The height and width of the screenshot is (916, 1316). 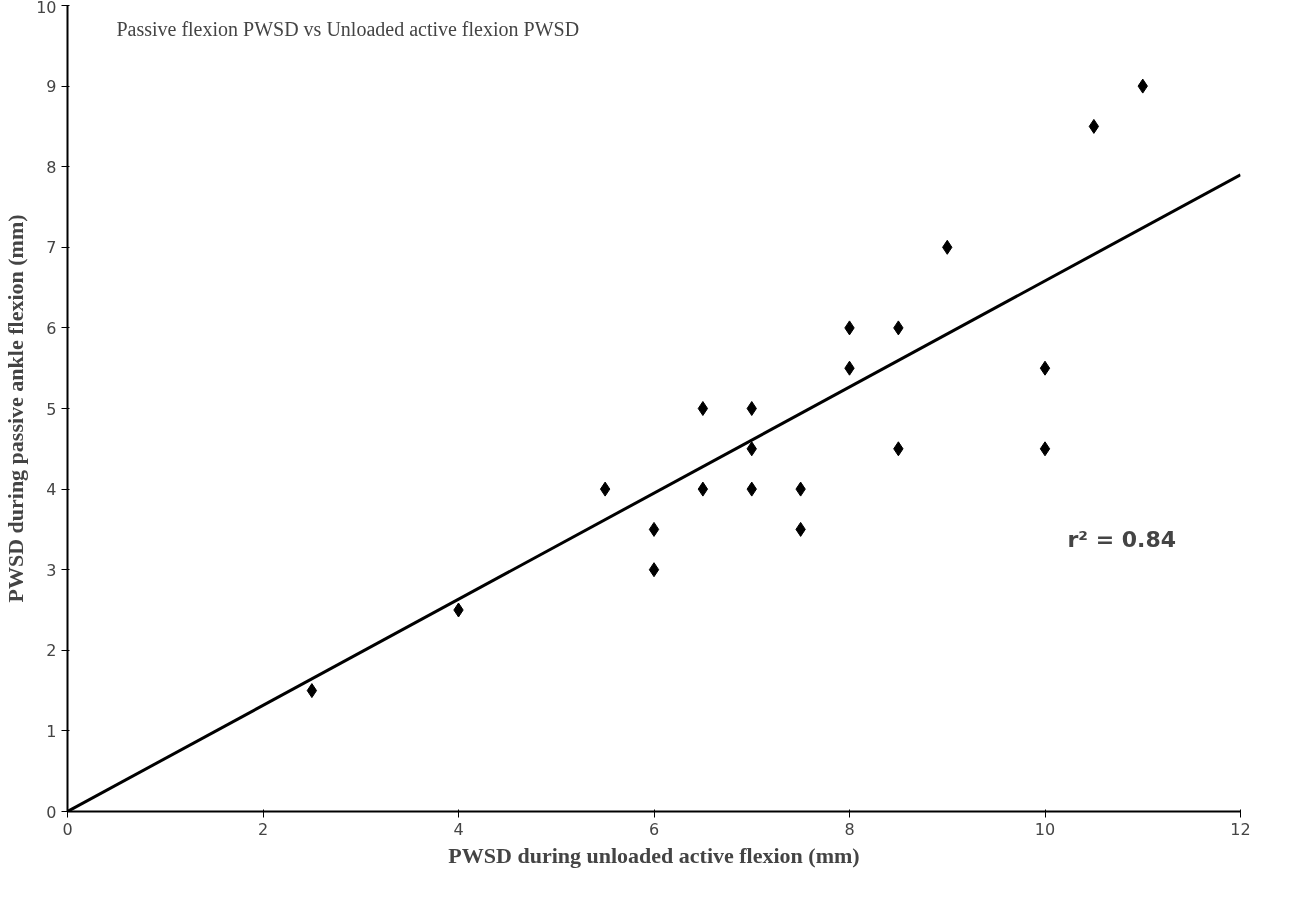 I want to click on y-tick-label: 10, so click(x=46, y=8).